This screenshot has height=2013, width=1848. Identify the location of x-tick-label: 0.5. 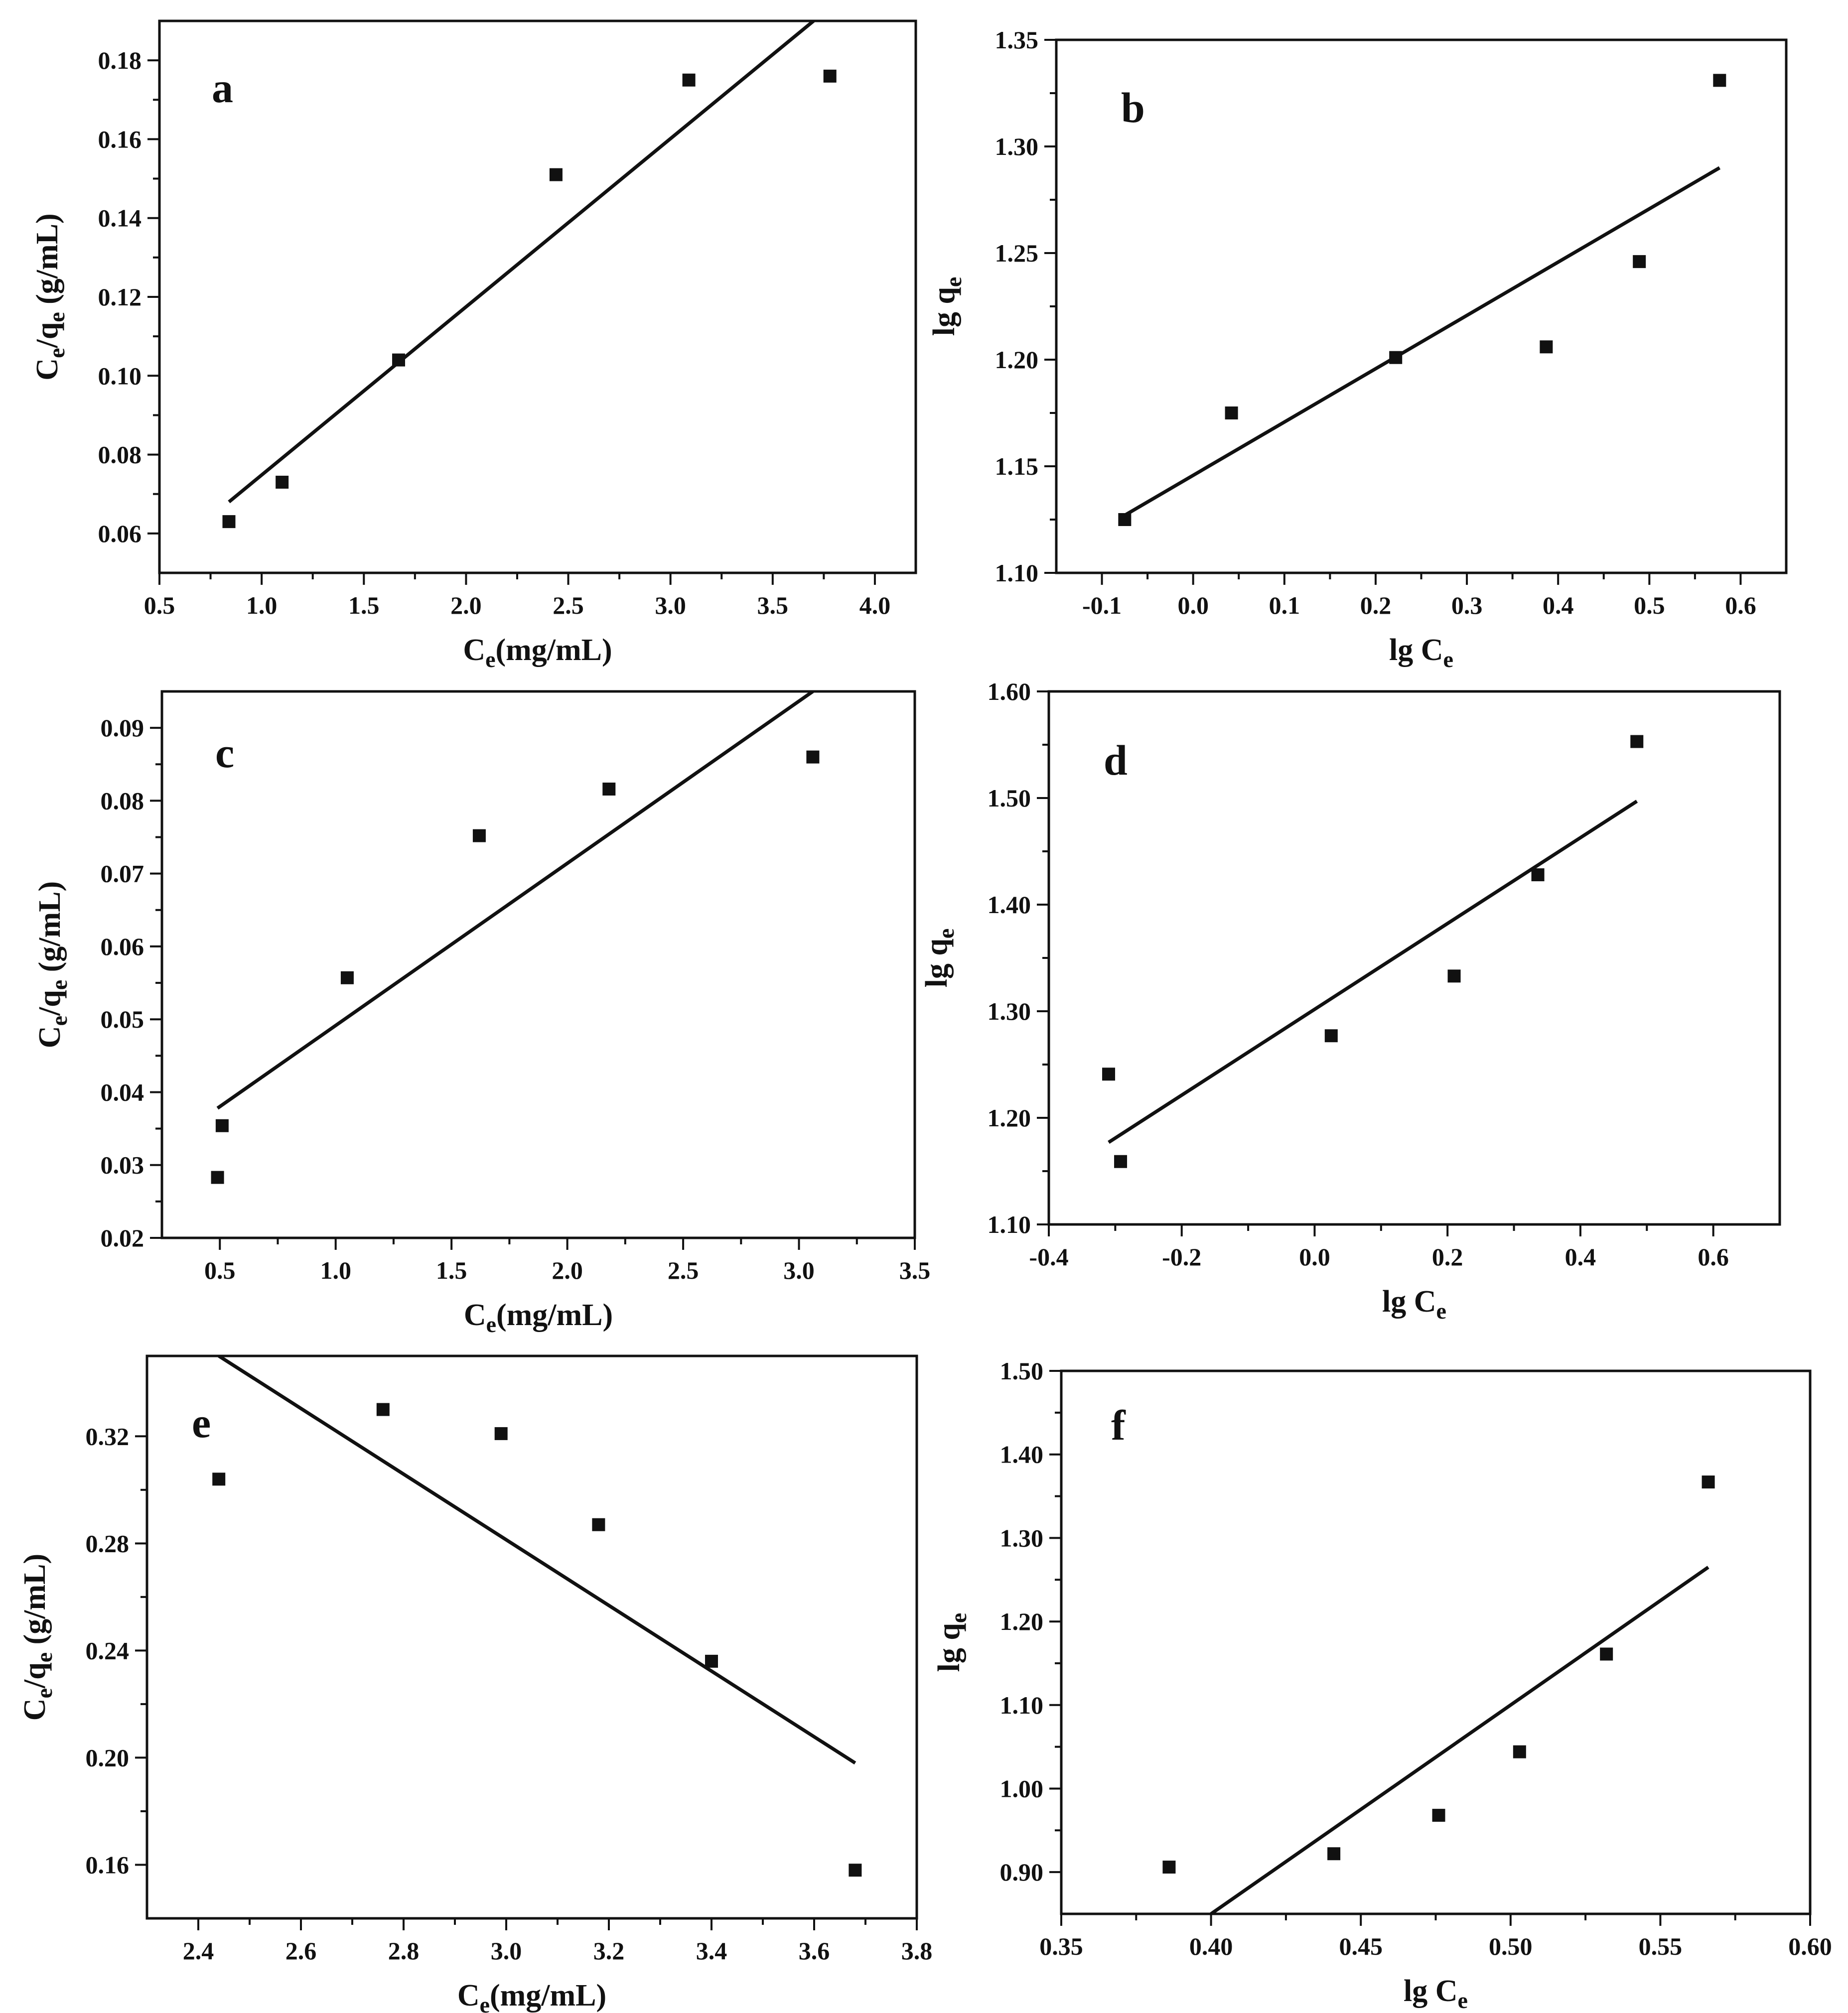
(160, 605).